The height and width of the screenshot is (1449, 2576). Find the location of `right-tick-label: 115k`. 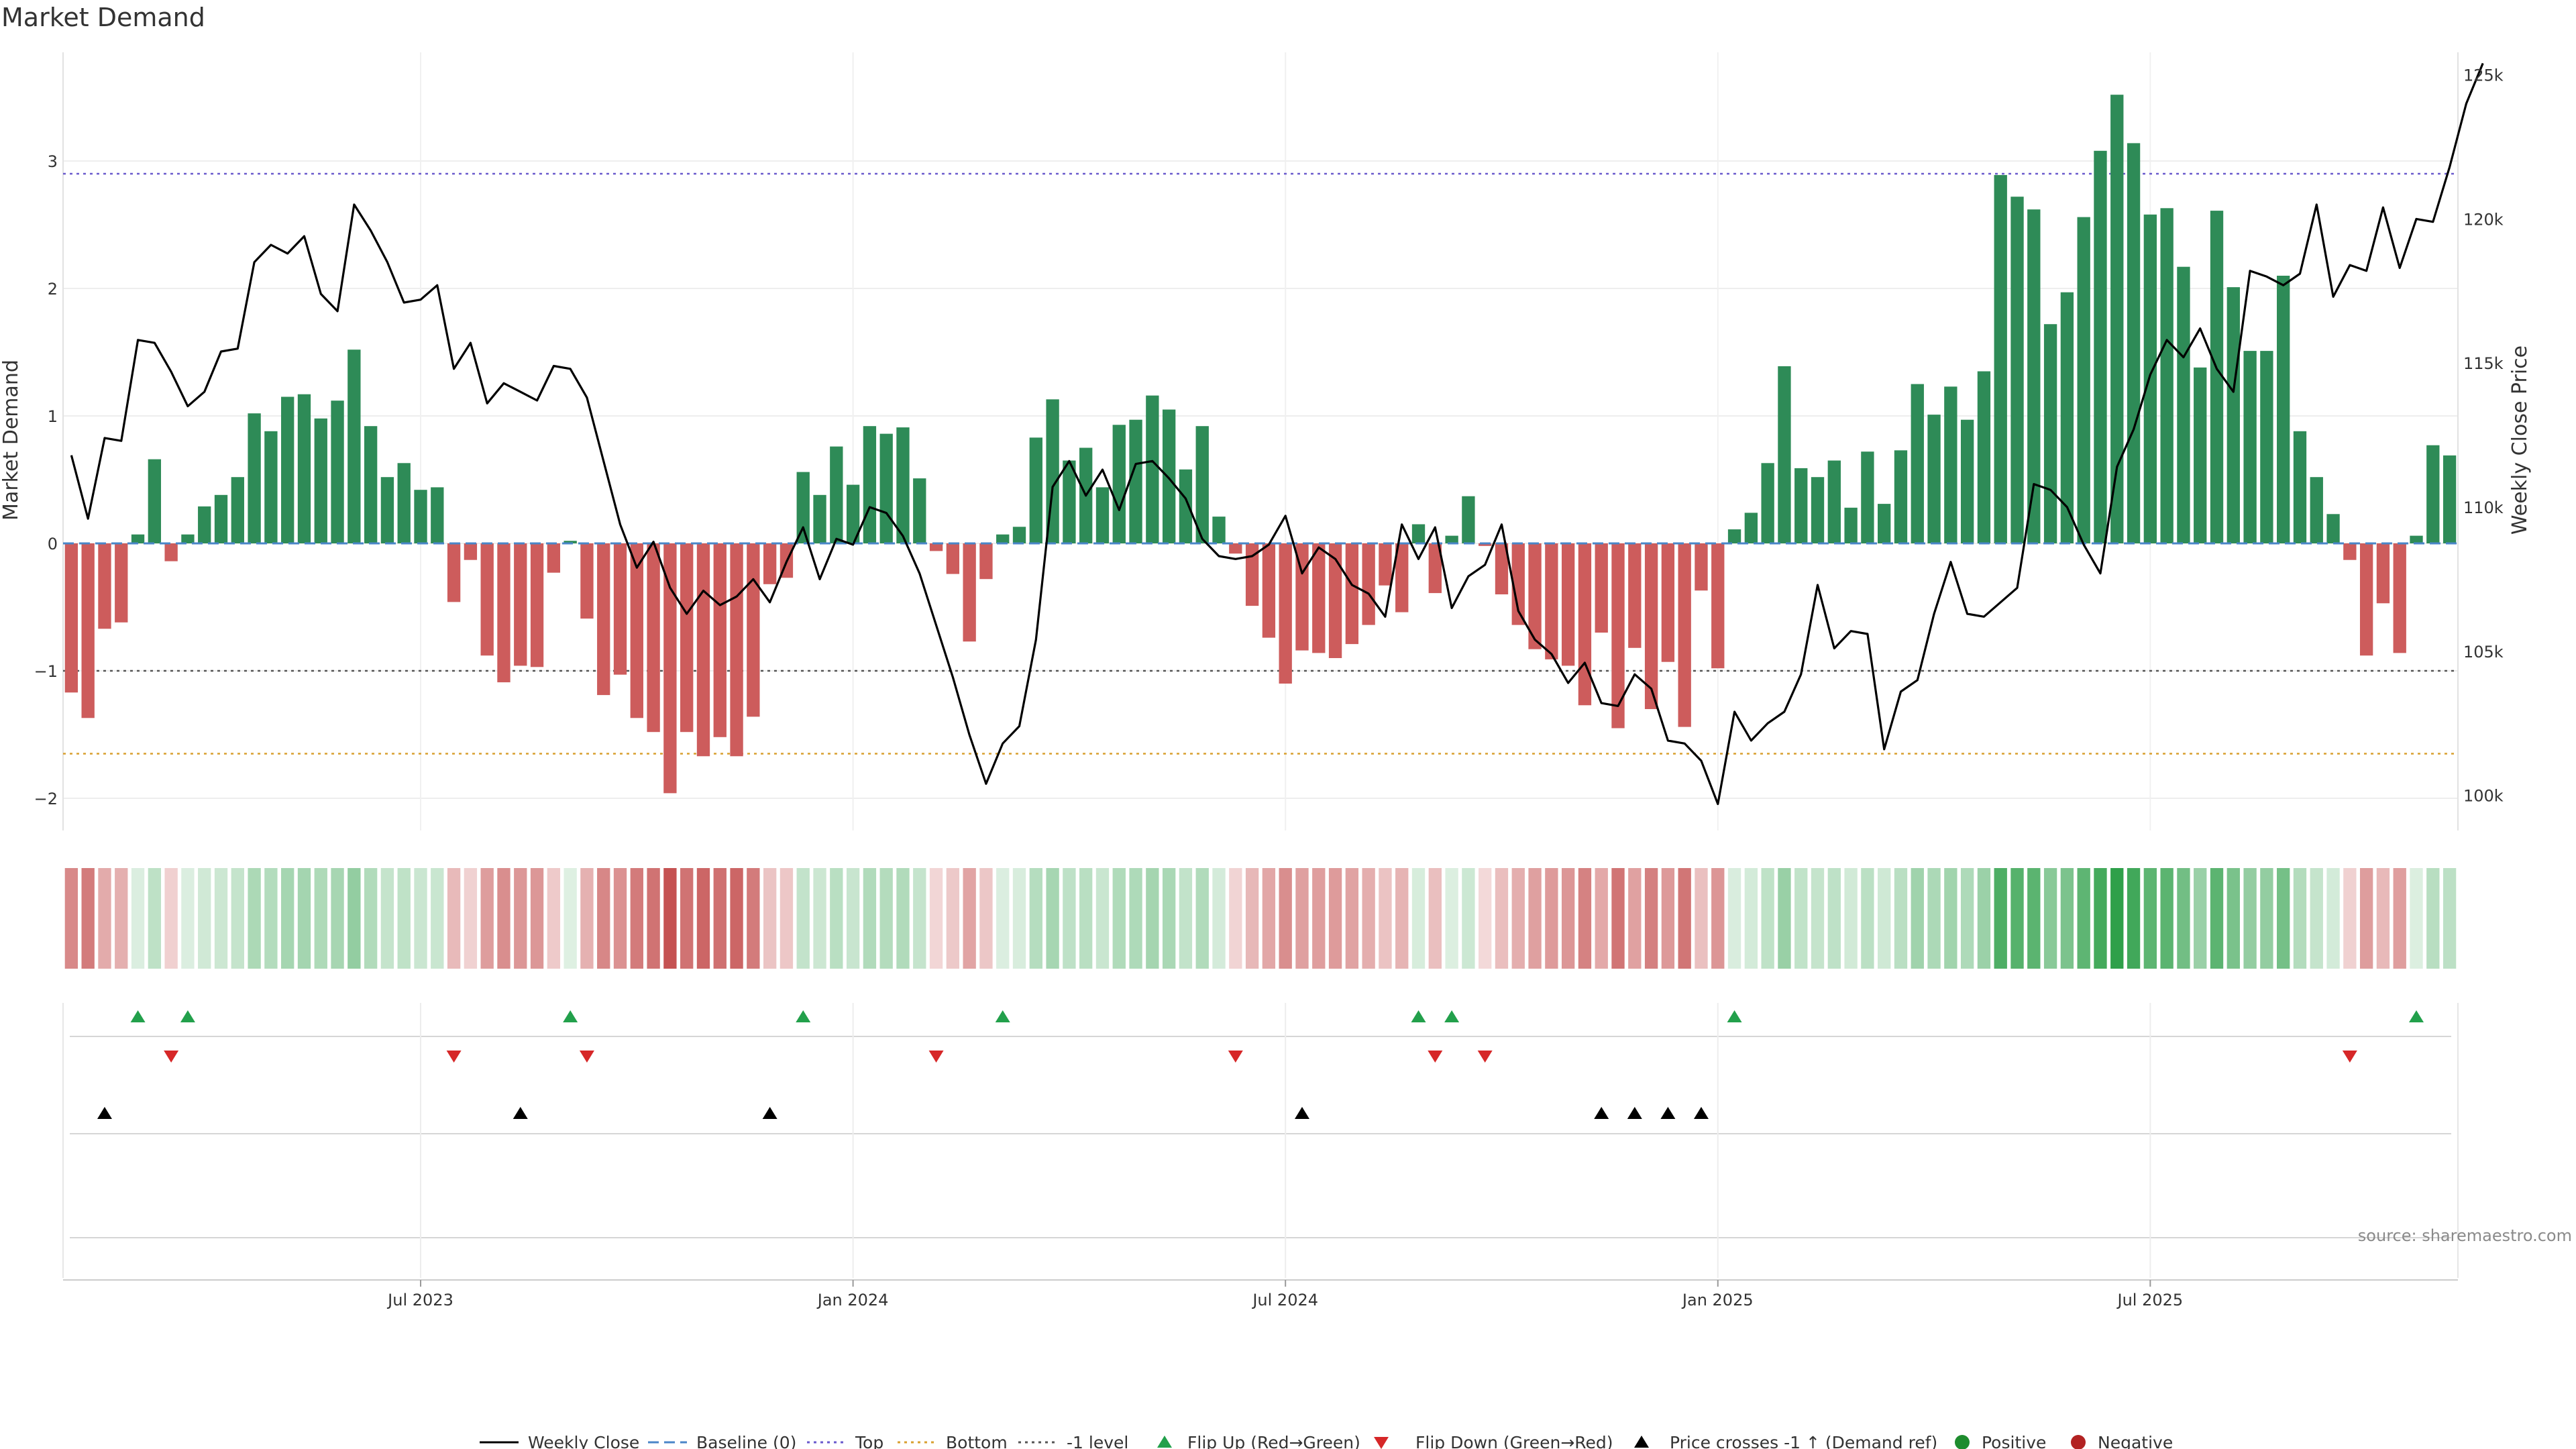

right-tick-label: 115k is located at coordinates (2483, 363).